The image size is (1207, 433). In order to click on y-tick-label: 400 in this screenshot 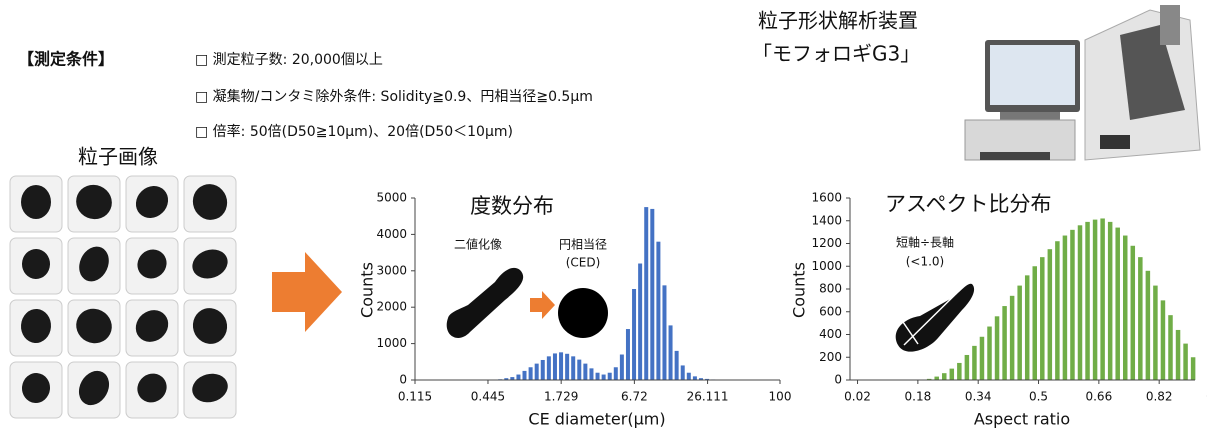, I will do `click(830, 334)`.